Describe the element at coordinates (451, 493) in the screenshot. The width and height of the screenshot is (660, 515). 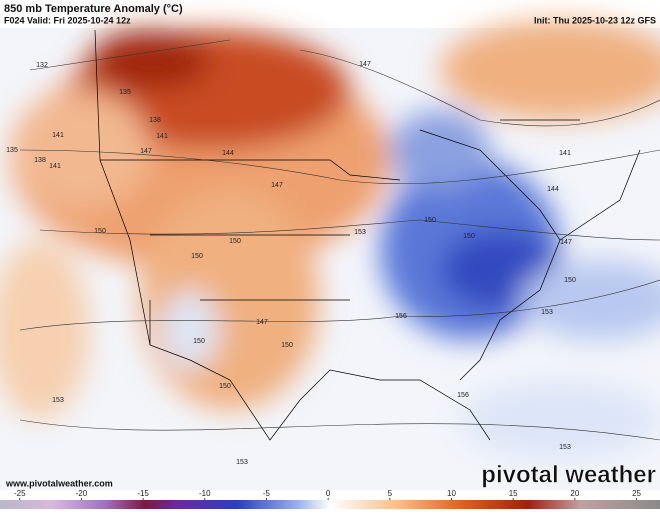
I see `colorbar-tick-label: 10` at that location.